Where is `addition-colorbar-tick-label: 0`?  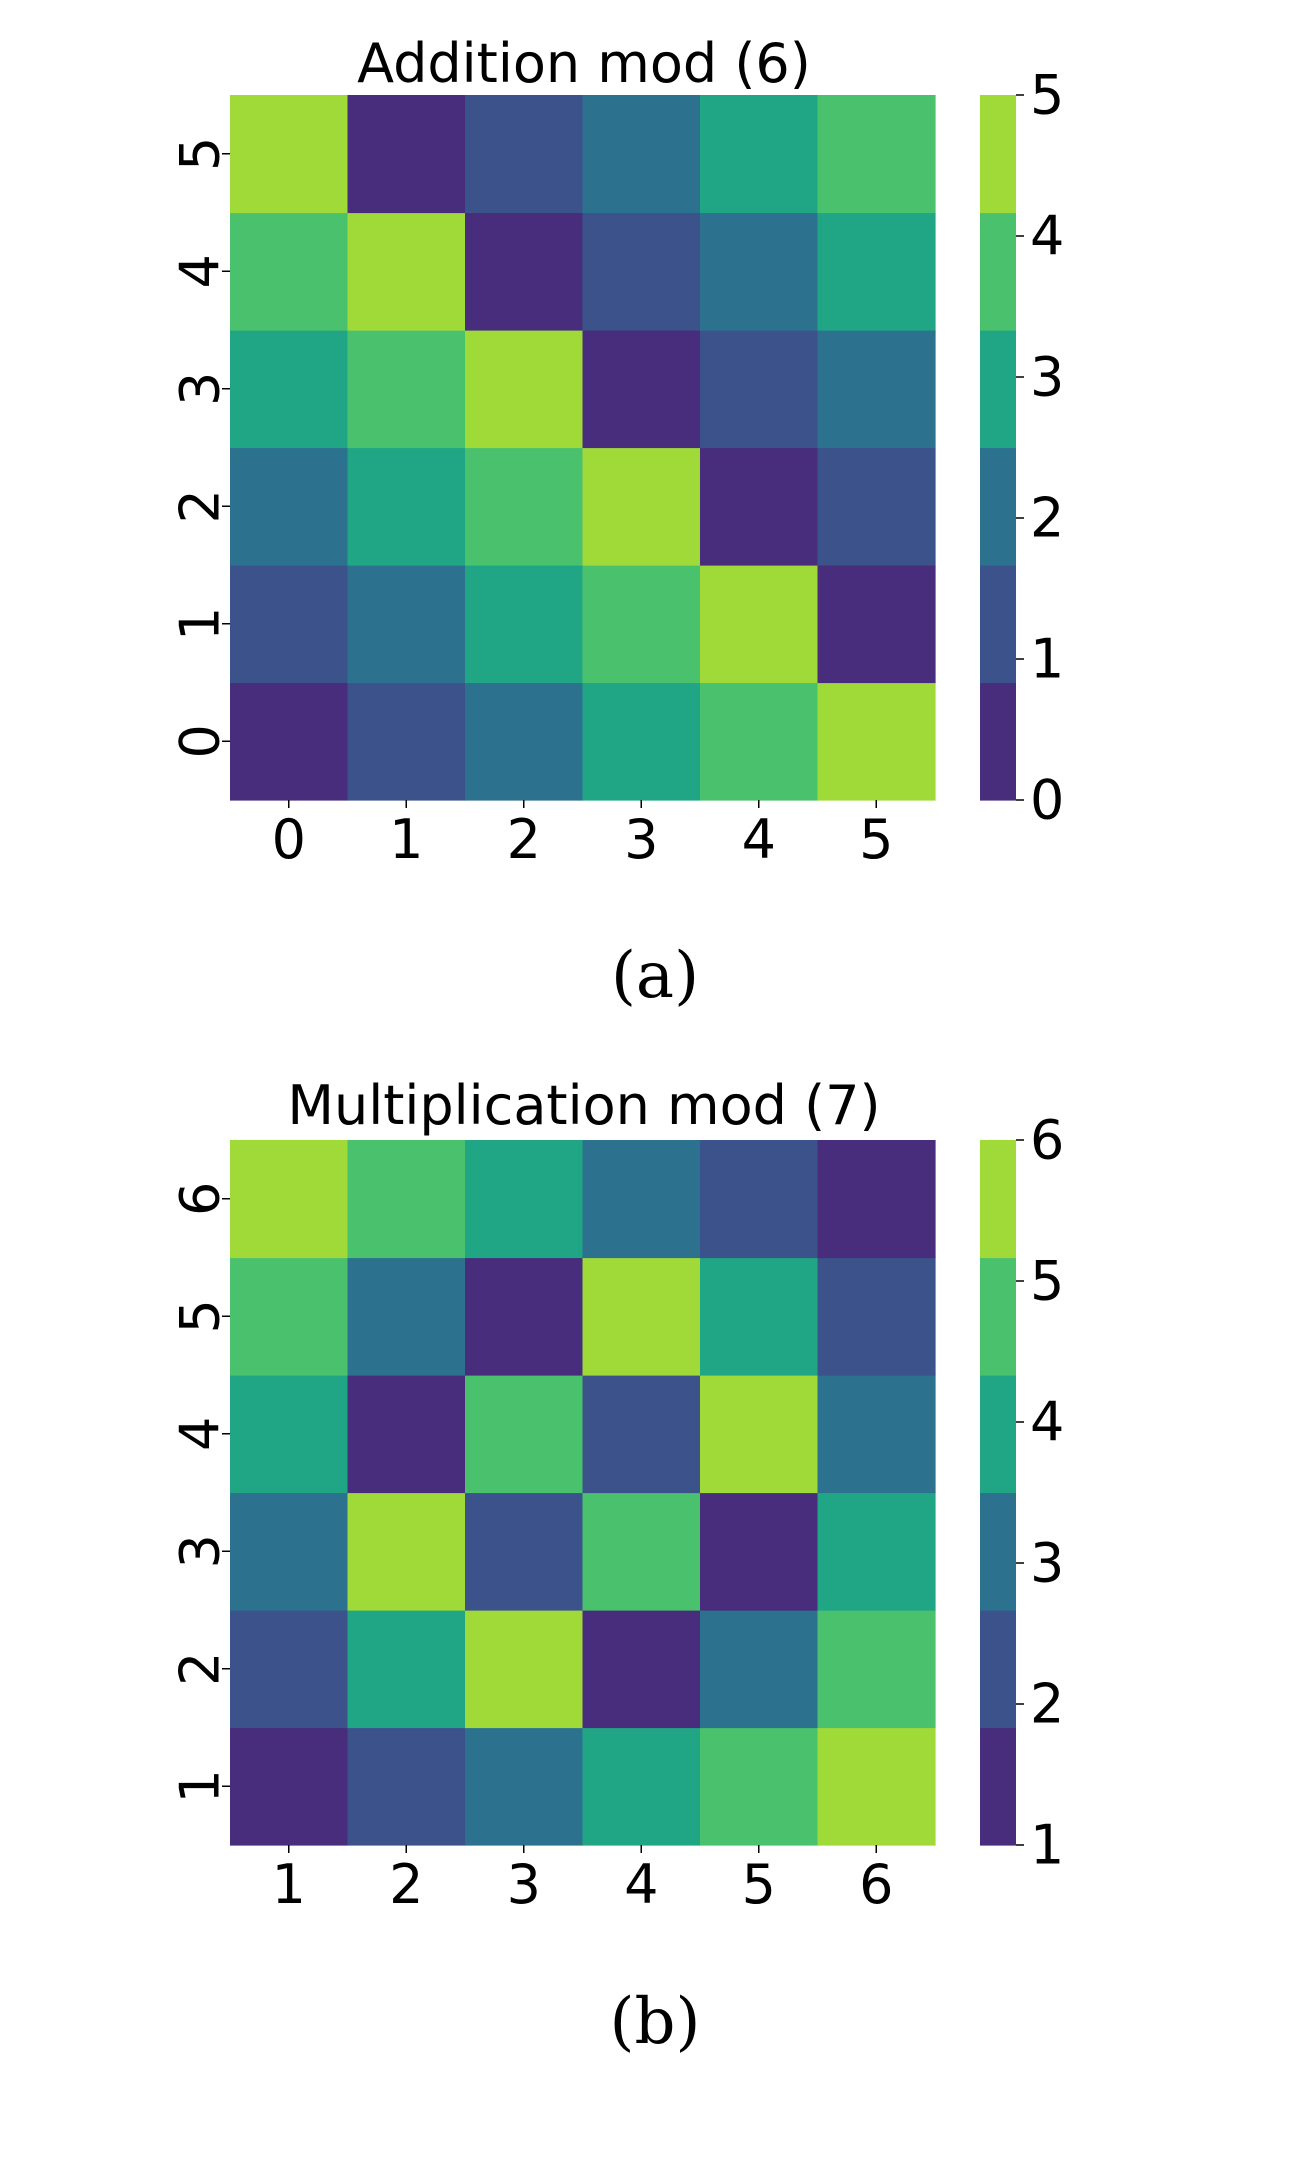
addition-colorbar-tick-label: 0 is located at coordinates (1047, 800).